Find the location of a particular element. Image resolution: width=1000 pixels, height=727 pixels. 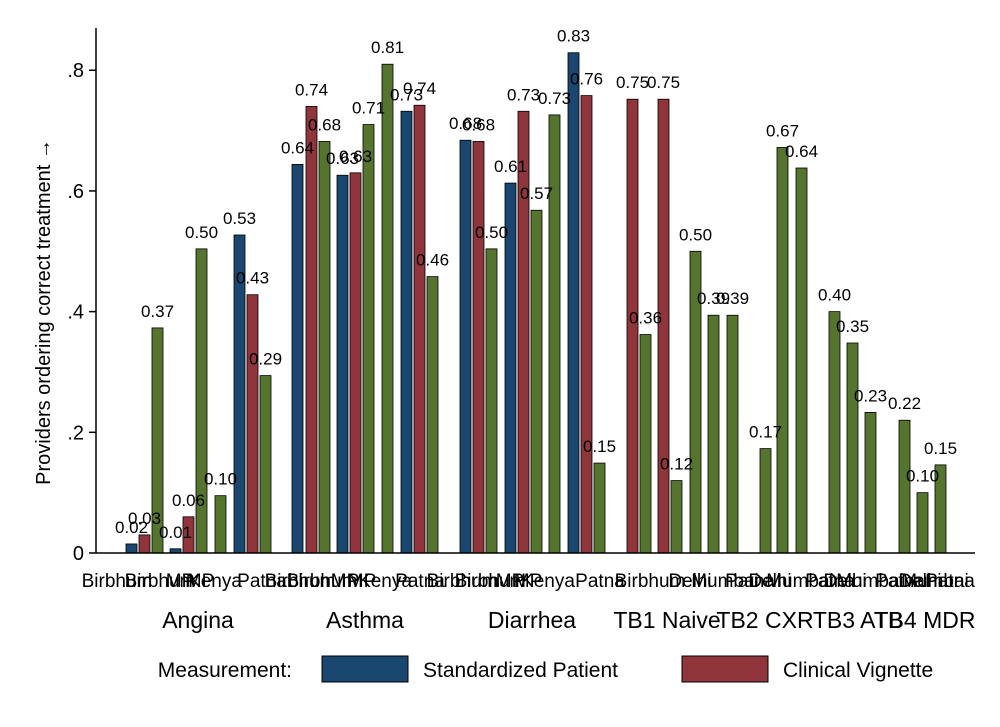

bar-angina-kenya is located at coordinates (220, 524).